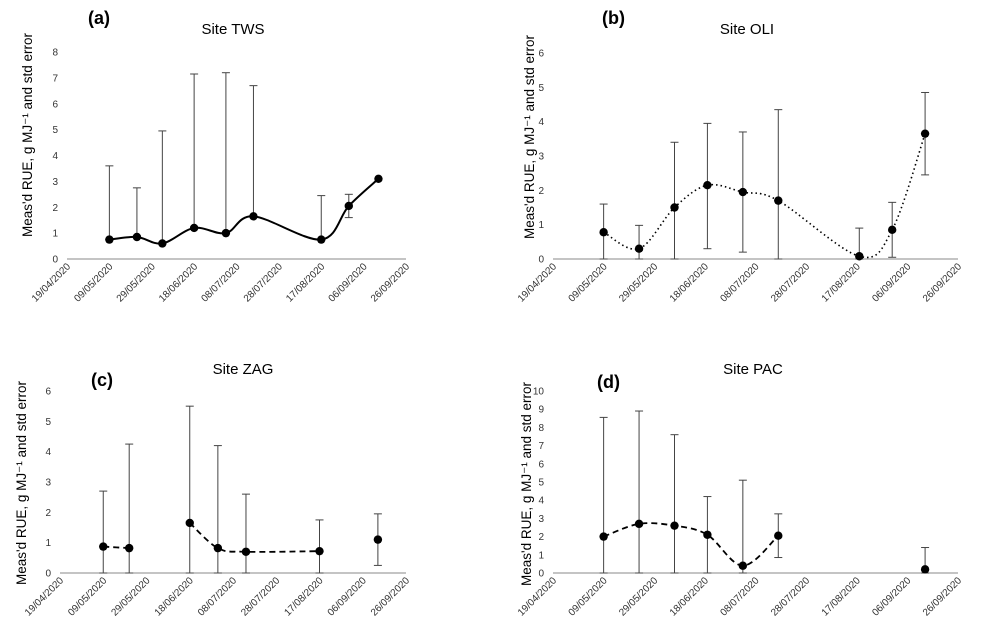 Image resolution: width=992 pixels, height=636 pixels. What do you see at coordinates (232, 29) in the screenshot?
I see `chart-title: Site TWS` at bounding box center [232, 29].